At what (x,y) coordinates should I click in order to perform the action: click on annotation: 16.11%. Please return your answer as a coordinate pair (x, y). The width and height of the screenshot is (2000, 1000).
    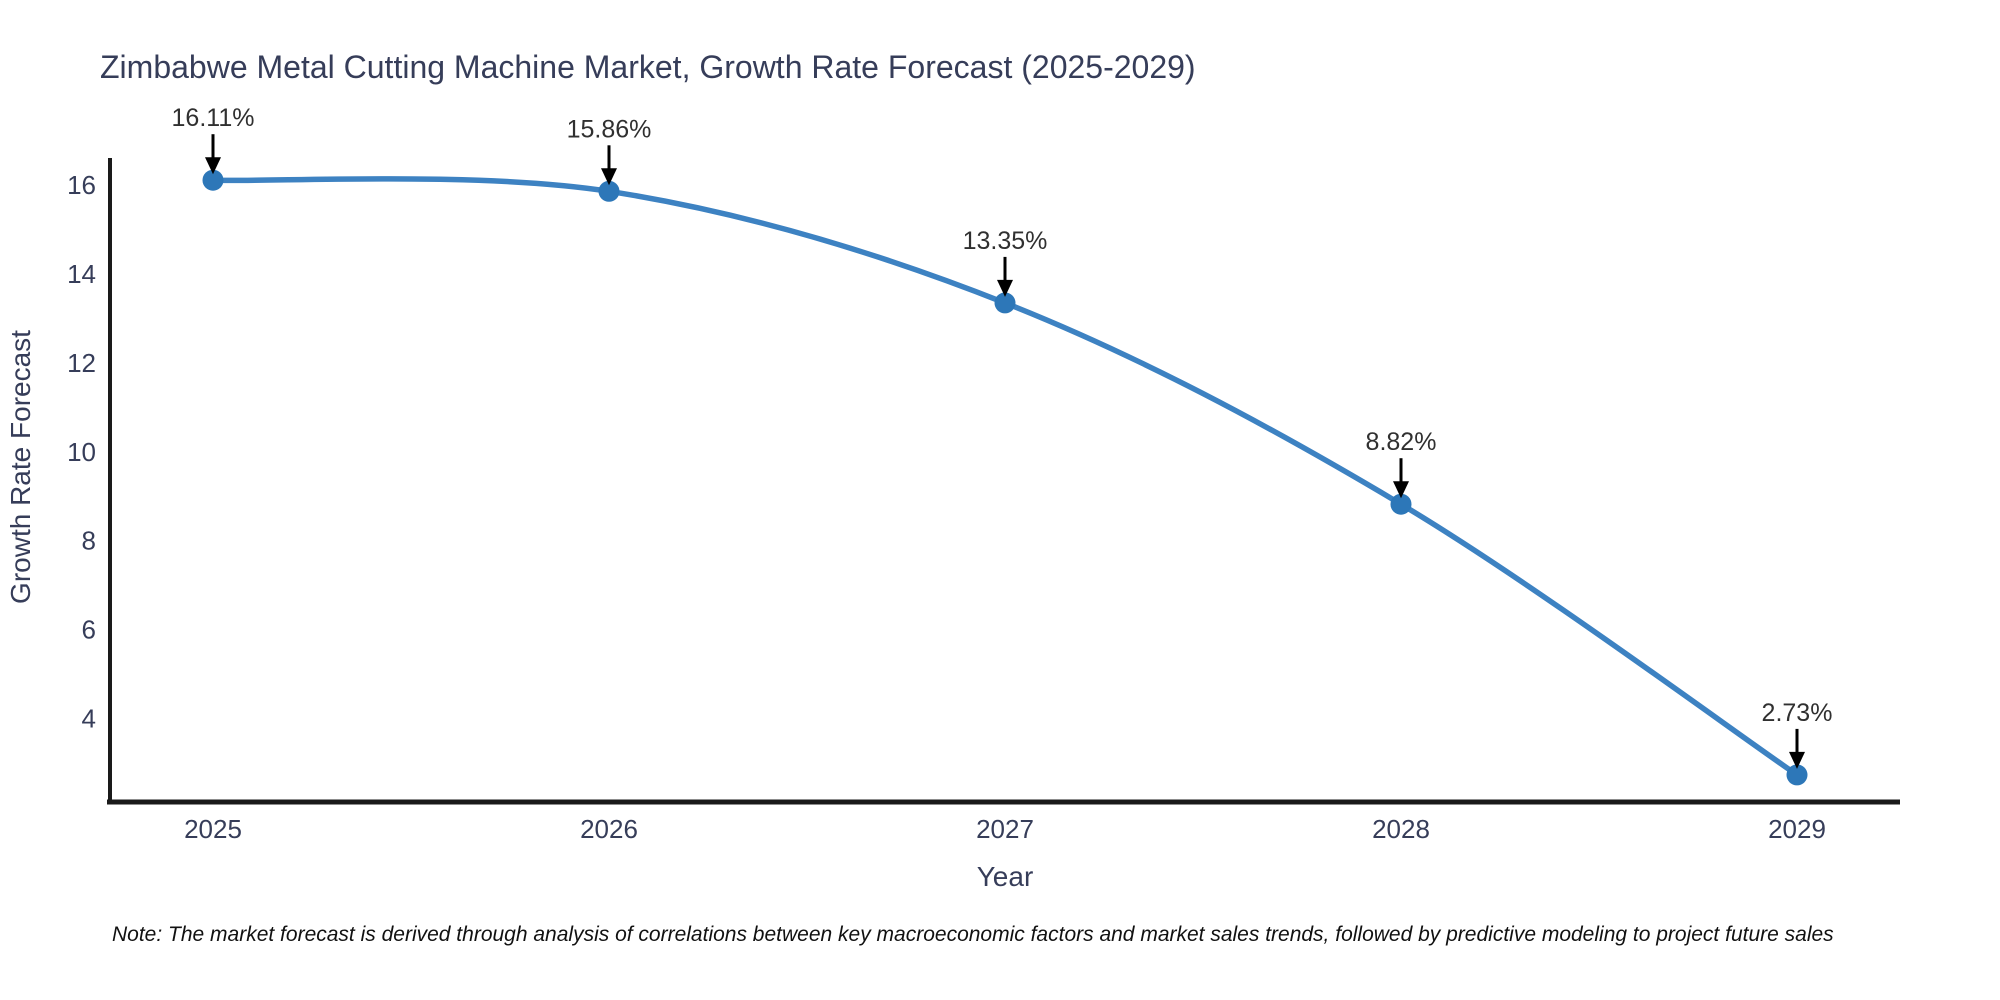
    Looking at the image, I should click on (213, 139).